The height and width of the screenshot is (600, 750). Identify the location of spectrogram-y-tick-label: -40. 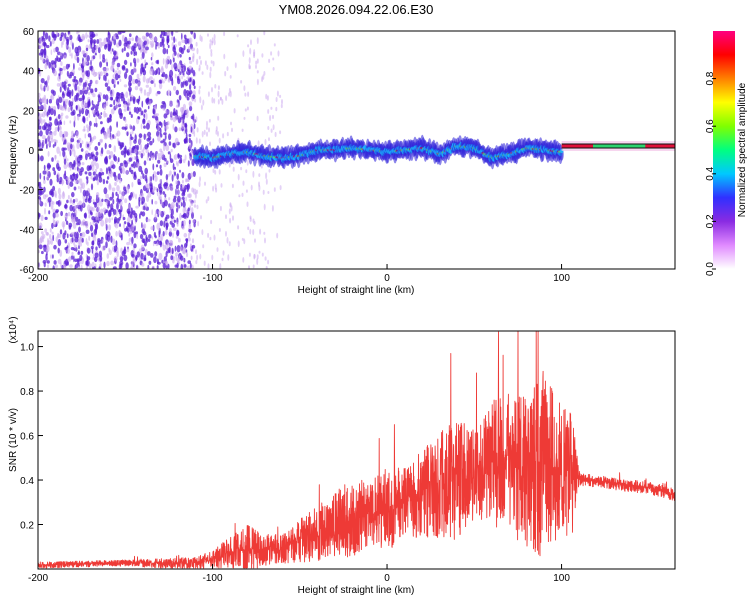
(27, 230).